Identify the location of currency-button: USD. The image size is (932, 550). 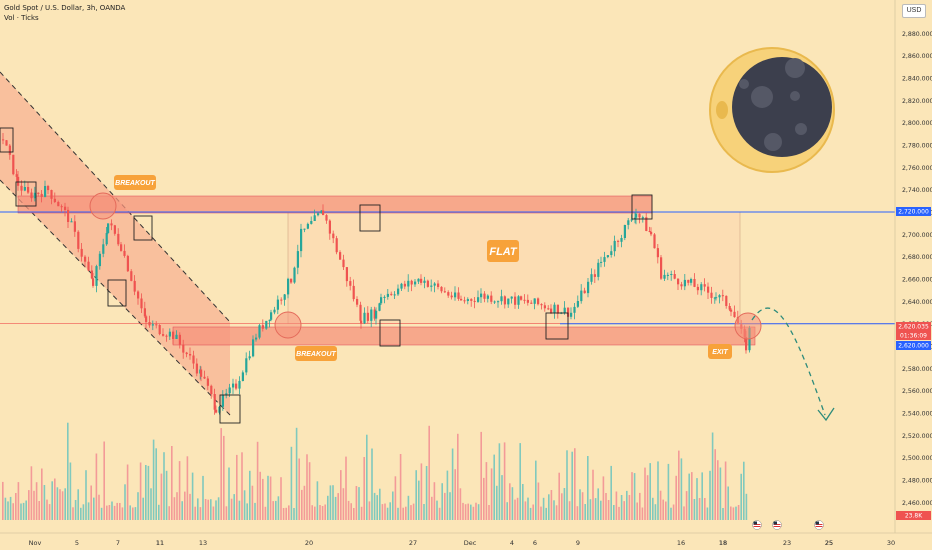
(914, 11).